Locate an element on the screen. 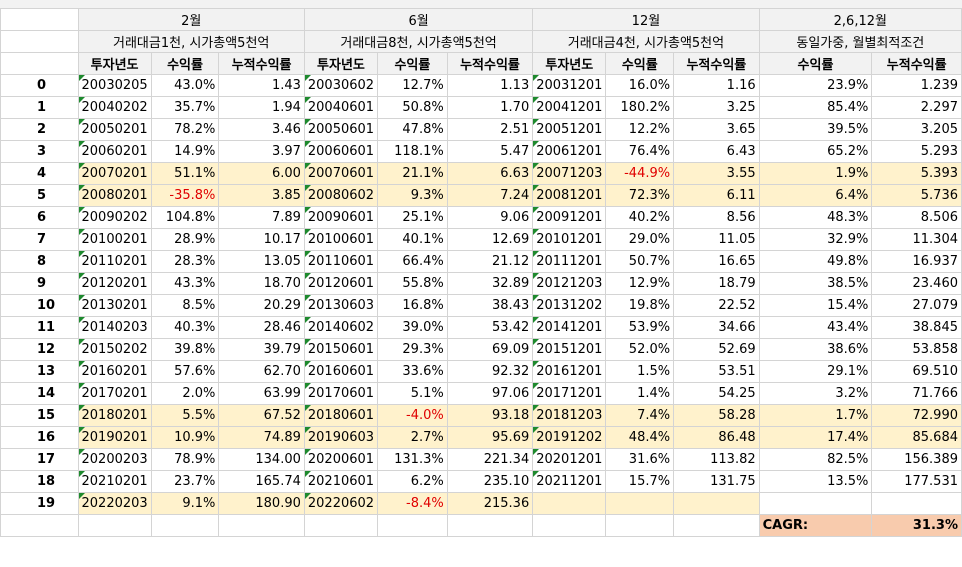 This screenshot has height=567, width=962. row-index-cell: 4 is located at coordinates (39, 173).